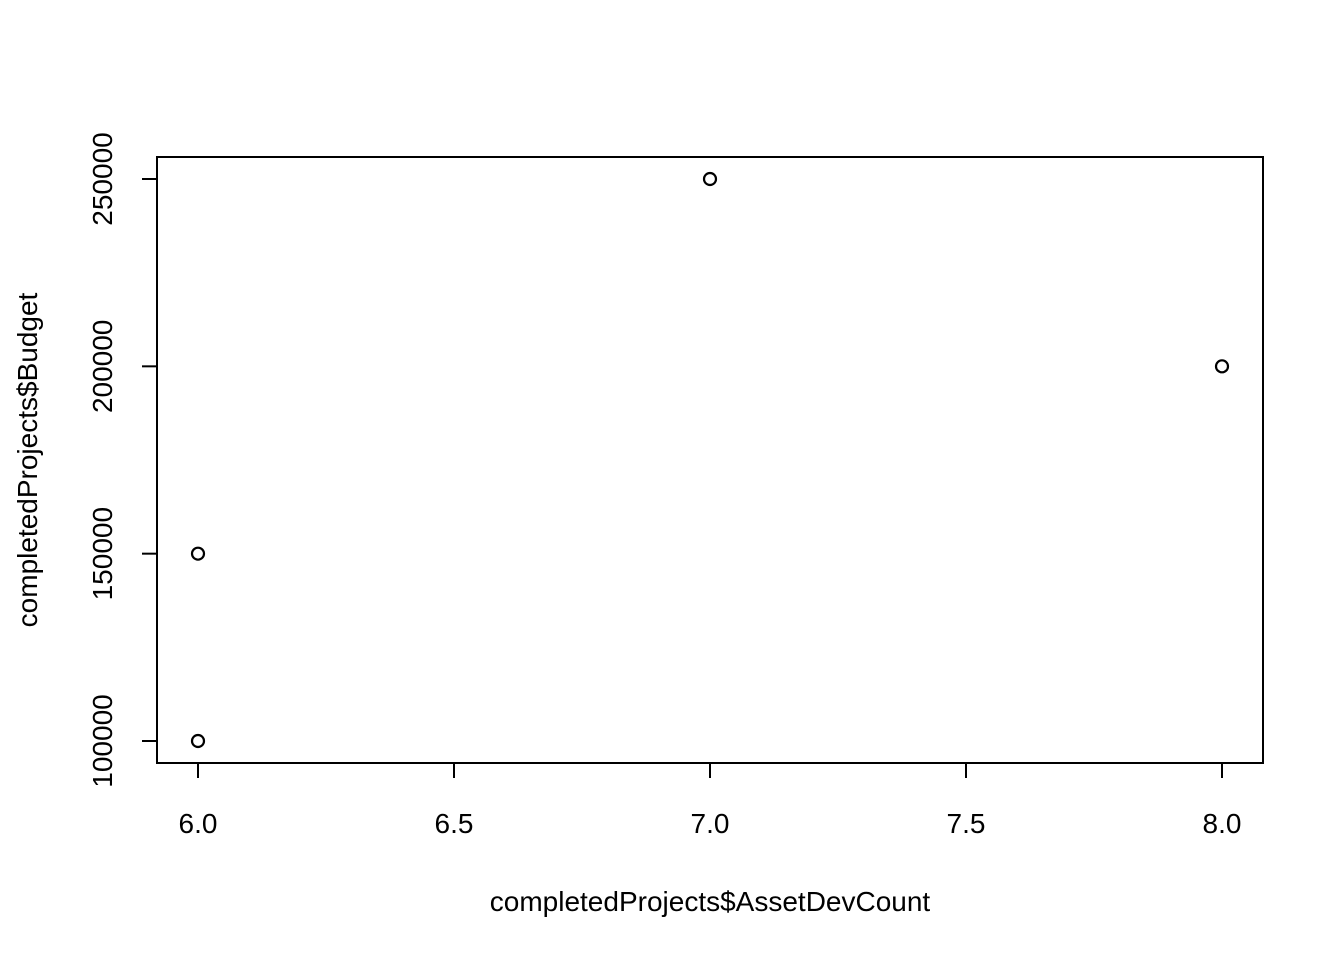 This screenshot has height=960, width=1344. I want to click on x-axis: 6.0 6.5 7.0 7.5 8.0, so click(710, 800).